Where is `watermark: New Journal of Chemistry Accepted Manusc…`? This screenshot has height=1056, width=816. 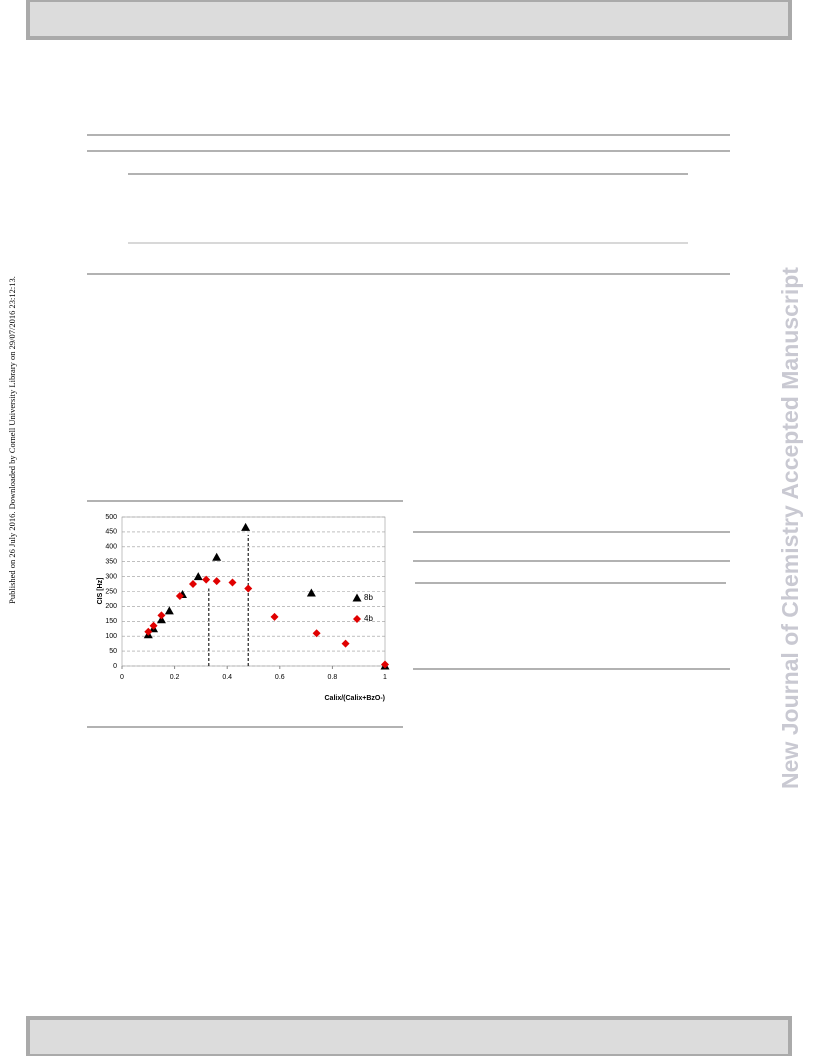 watermark: New Journal of Chemistry Accepted Manusc… is located at coordinates (790, 528).